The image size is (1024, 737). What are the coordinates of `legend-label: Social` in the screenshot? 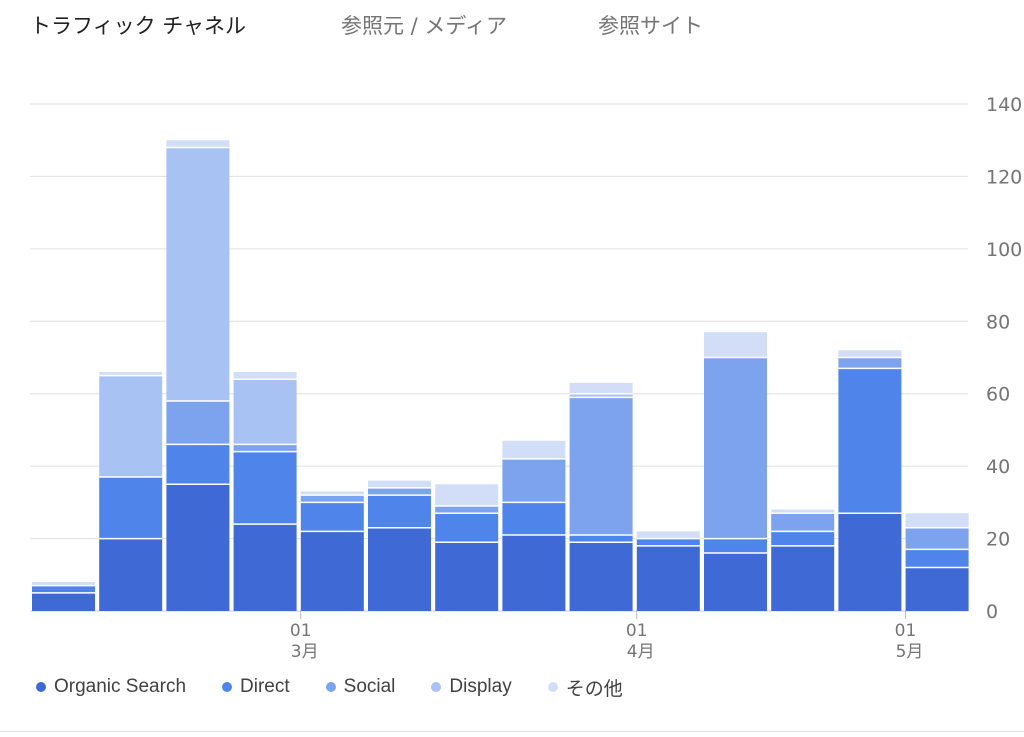 It's located at (369, 686).